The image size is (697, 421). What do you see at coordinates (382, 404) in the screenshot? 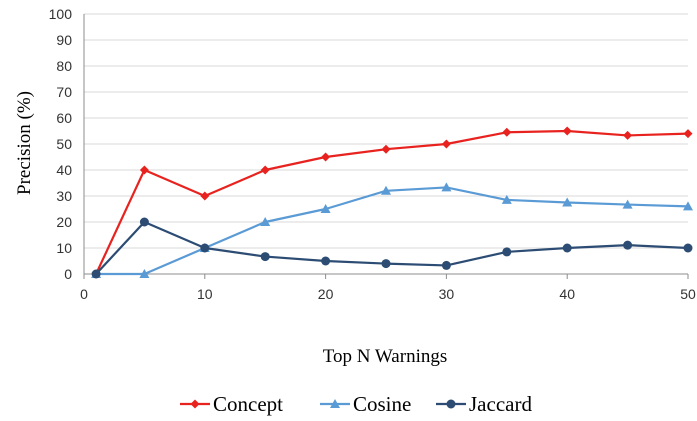
I see `legend-label: Cosine` at bounding box center [382, 404].